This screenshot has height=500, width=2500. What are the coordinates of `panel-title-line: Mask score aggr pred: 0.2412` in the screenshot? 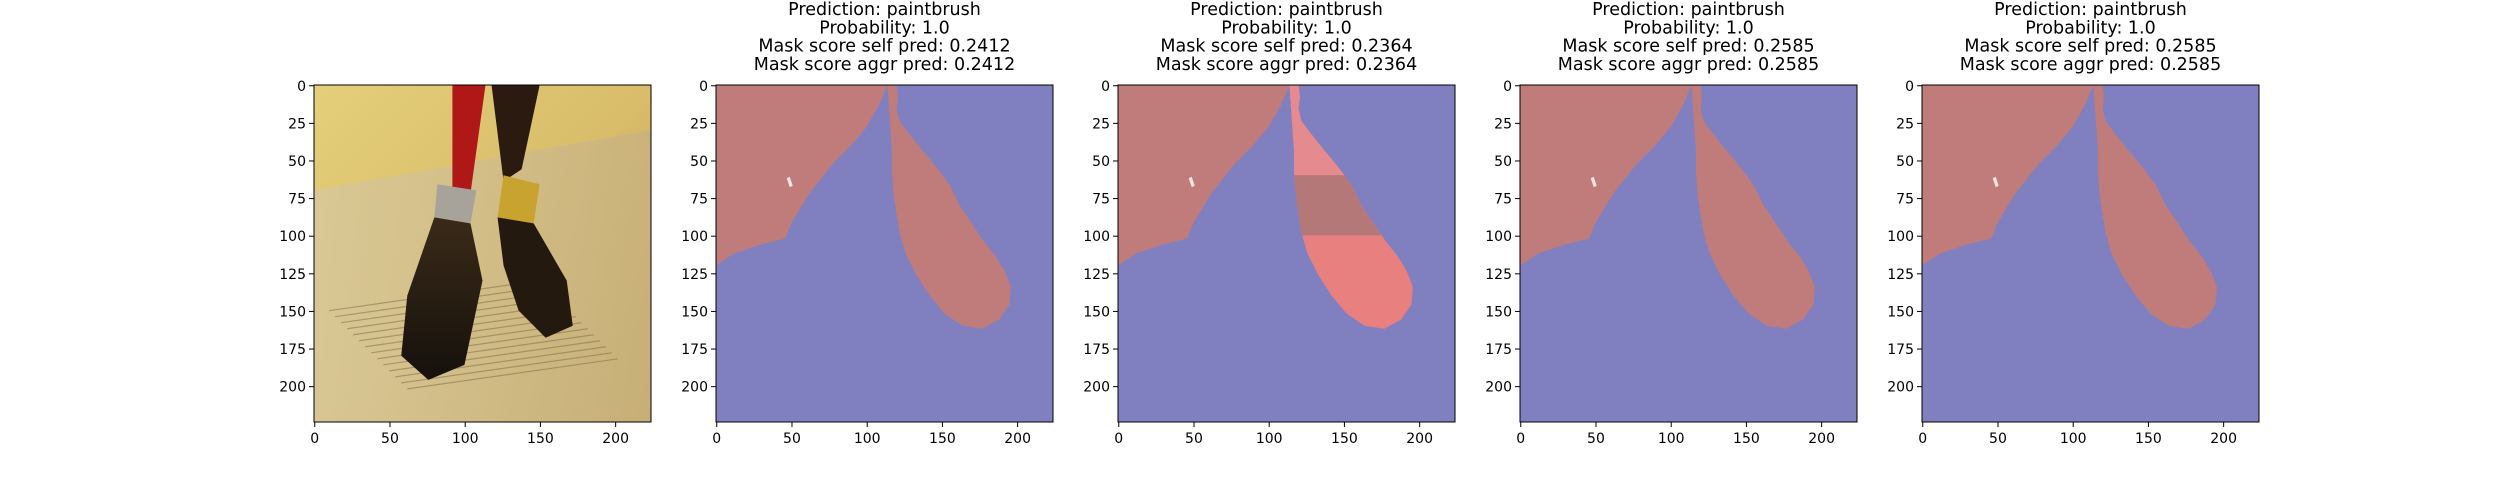 It's located at (884, 65).